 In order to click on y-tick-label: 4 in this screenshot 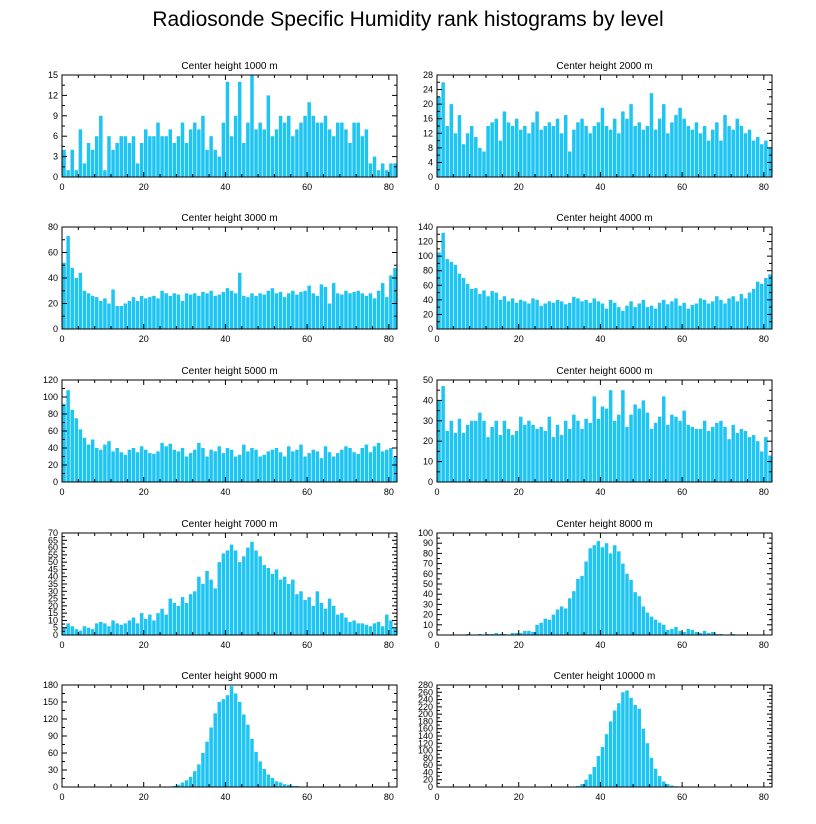, I will do `click(430, 162)`.